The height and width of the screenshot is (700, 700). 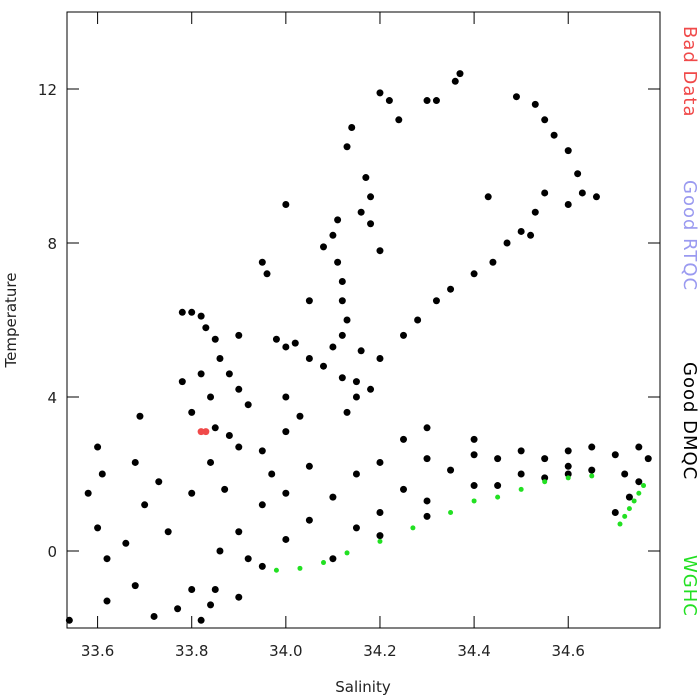 I want to click on x-axis-label: Salinity, so click(x=363, y=687).